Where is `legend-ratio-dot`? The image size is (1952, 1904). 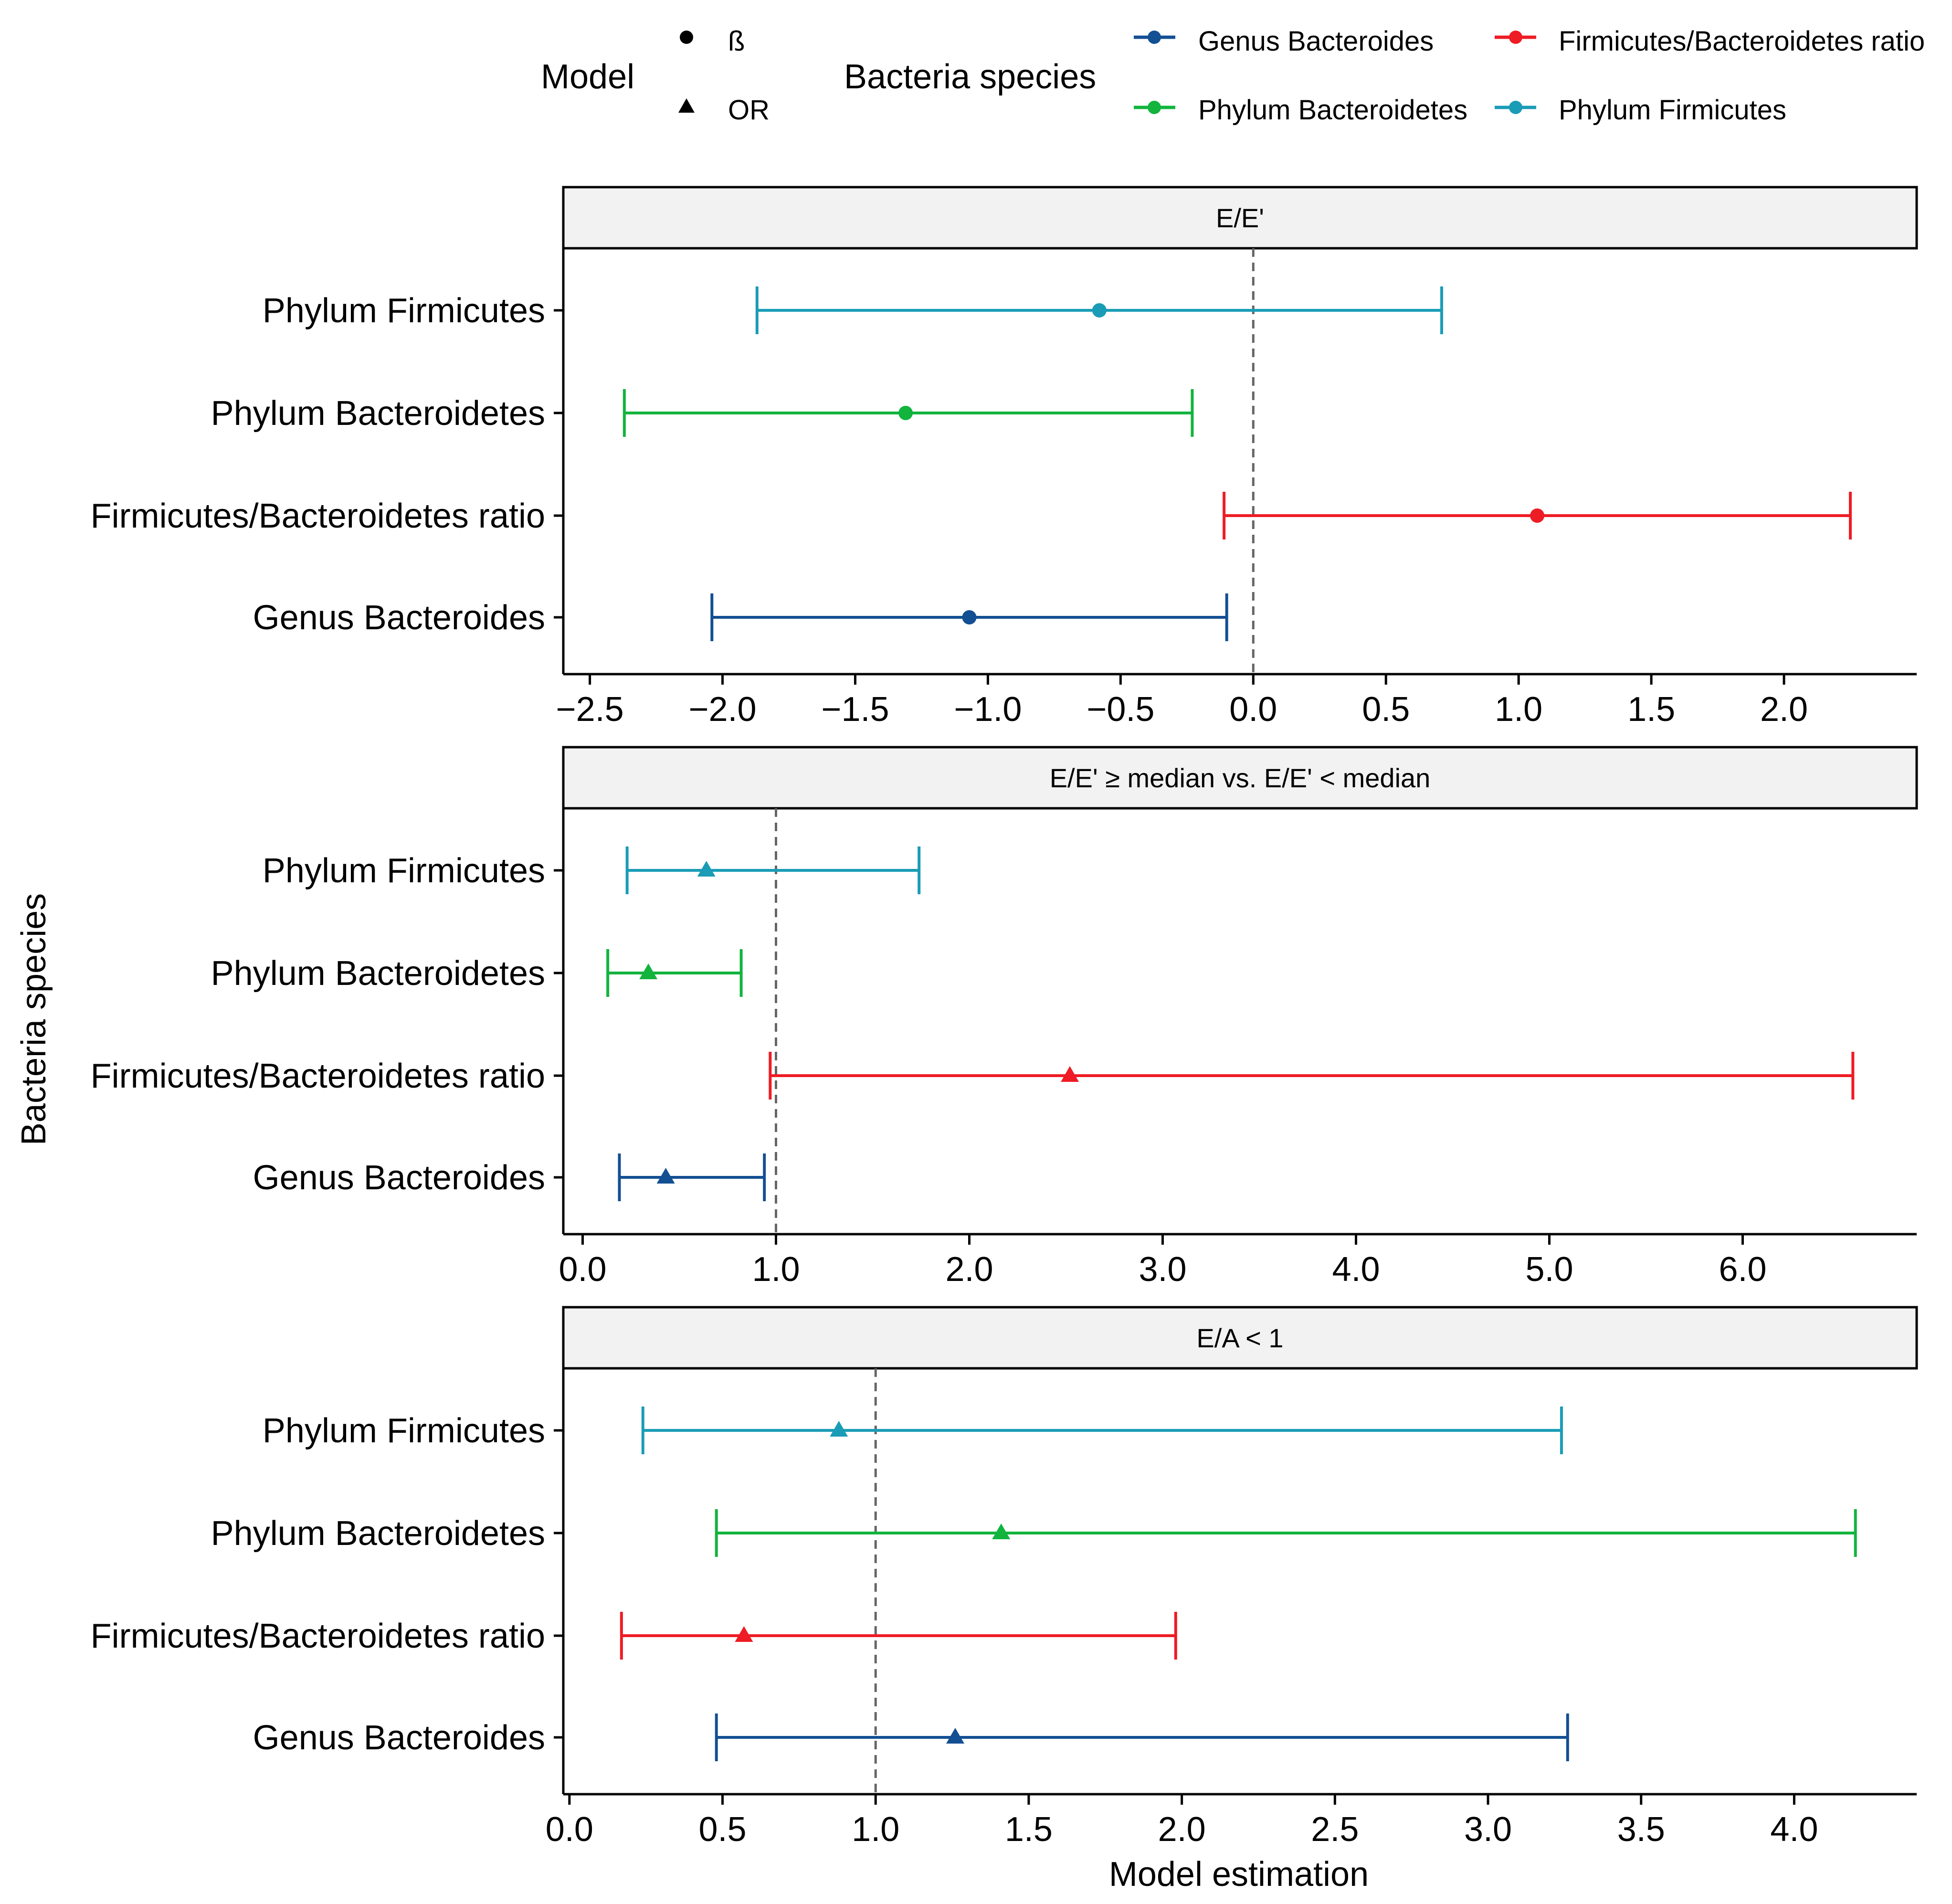
legend-ratio-dot is located at coordinates (1515, 37).